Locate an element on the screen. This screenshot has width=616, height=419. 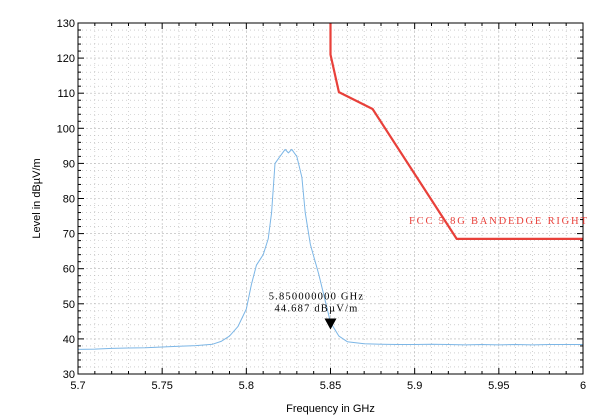
x-tick-label: 5.7 is located at coordinates (77, 386).